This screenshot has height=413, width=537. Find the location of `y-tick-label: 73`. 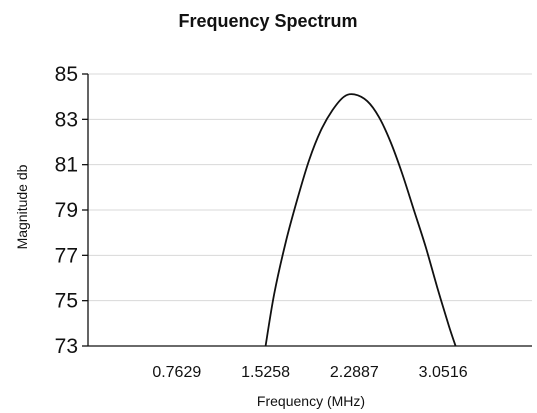

y-tick-label: 73 is located at coordinates (66, 346).